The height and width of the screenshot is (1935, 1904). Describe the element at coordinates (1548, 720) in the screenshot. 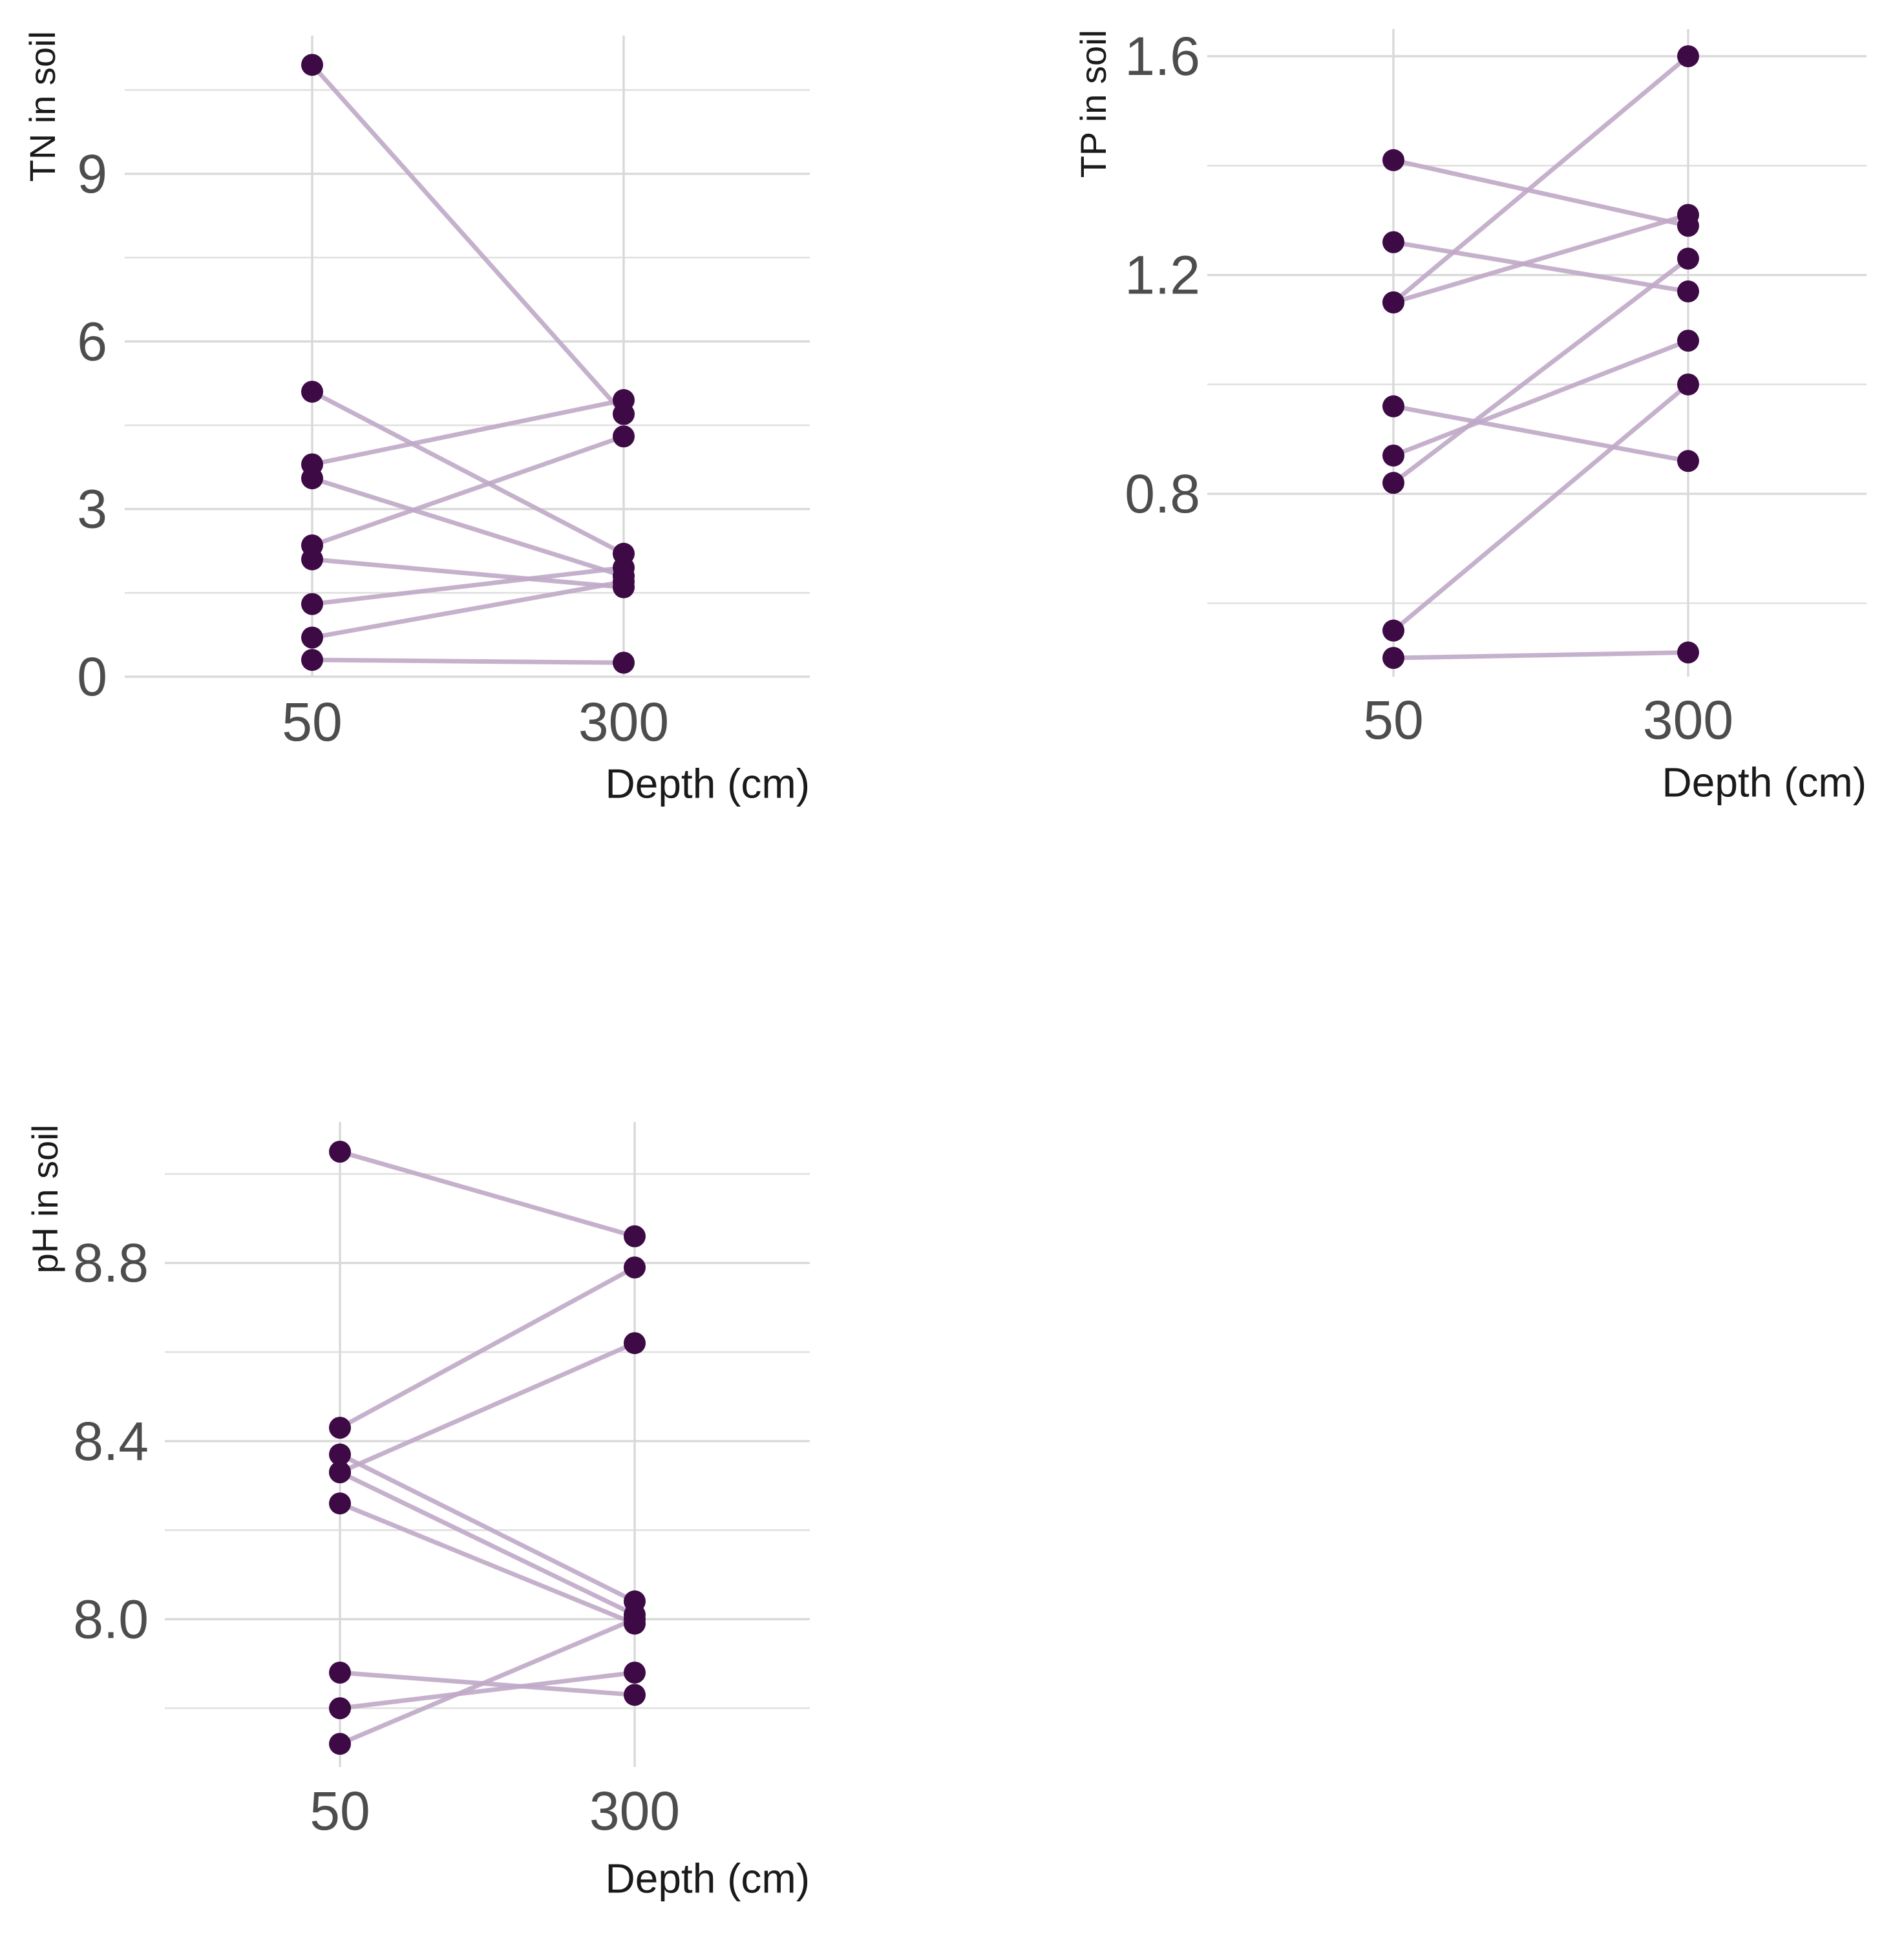

I see `tp-x-ticks: 50 300` at that location.